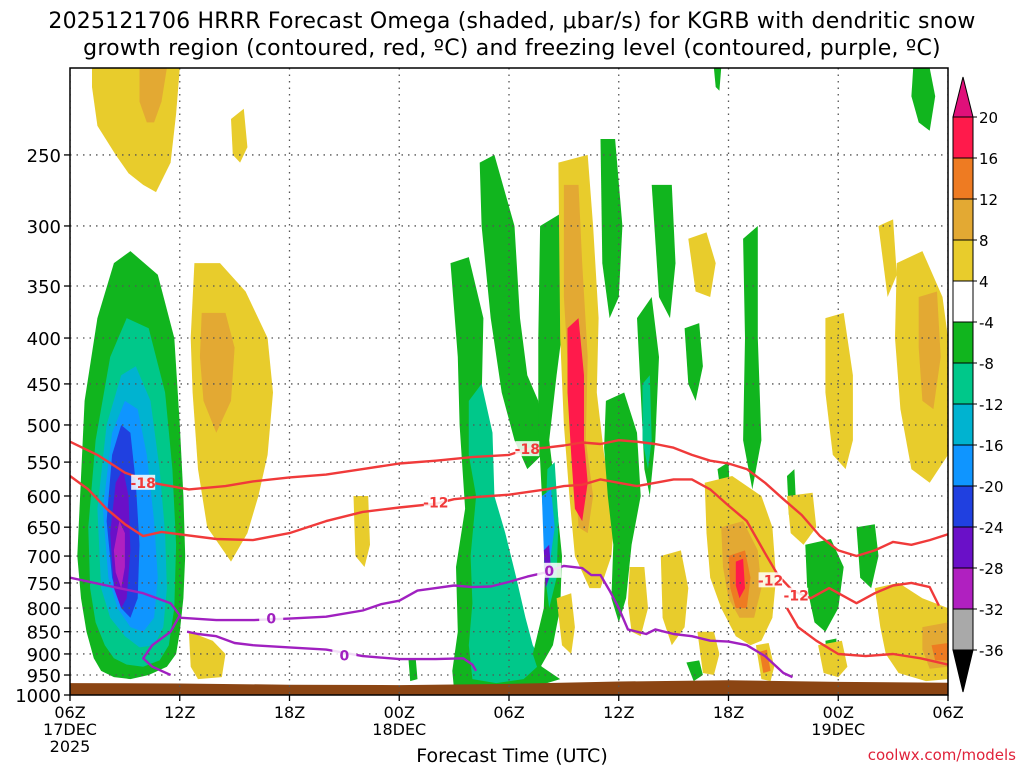  I want to click on colorbar-label-6: -8, so click(986, 364).